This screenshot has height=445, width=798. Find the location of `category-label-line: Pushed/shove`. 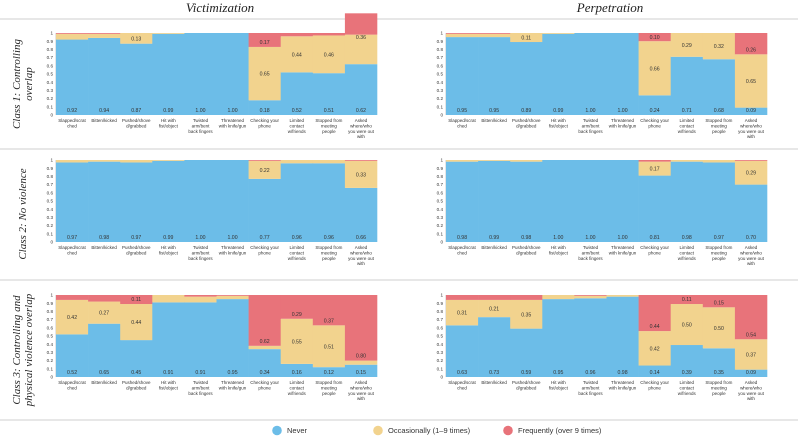

category-label-line: Pushed/shove is located at coordinates (526, 247).